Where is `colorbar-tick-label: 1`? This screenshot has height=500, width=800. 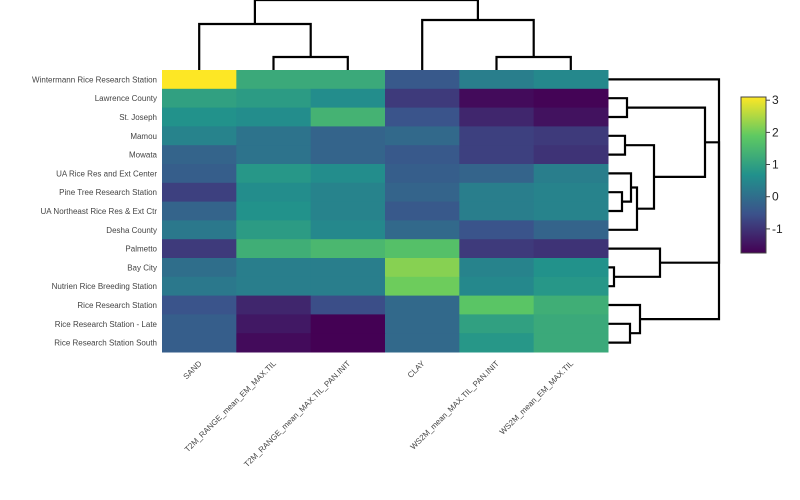 colorbar-tick-label: 1 is located at coordinates (775, 165).